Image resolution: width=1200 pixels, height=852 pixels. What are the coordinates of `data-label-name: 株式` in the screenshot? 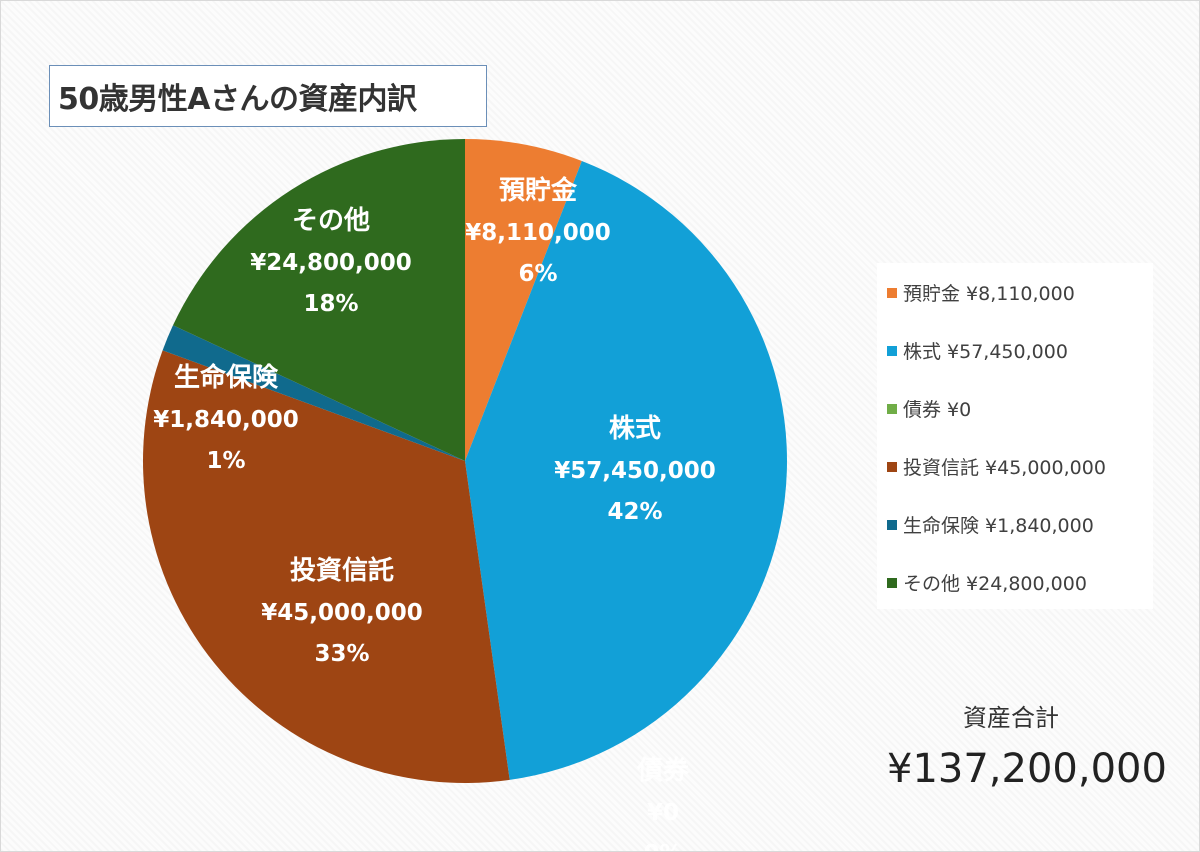 It's located at (635, 429).